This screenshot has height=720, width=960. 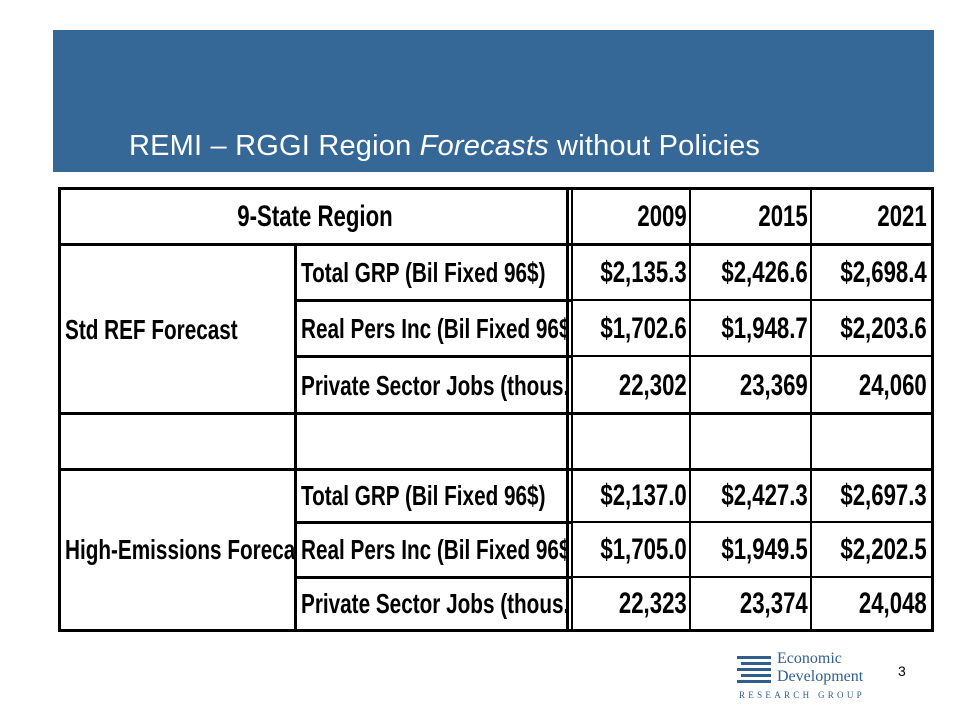 What do you see at coordinates (774, 385) in the screenshot?
I see `table-cell: 23,369` at bounding box center [774, 385].